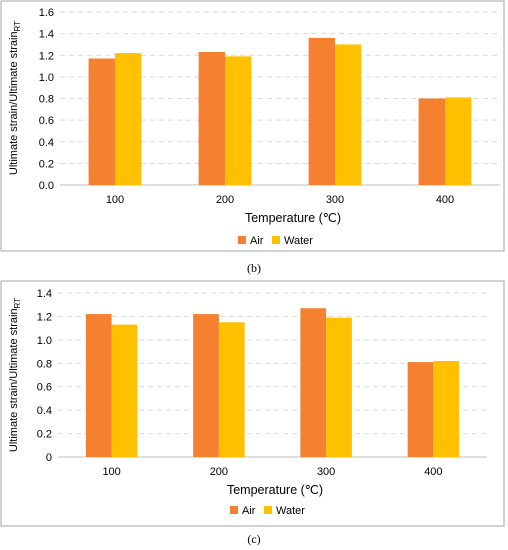  What do you see at coordinates (111, 472) in the screenshot?
I see `chart-c-x-tick-label: 100` at bounding box center [111, 472].